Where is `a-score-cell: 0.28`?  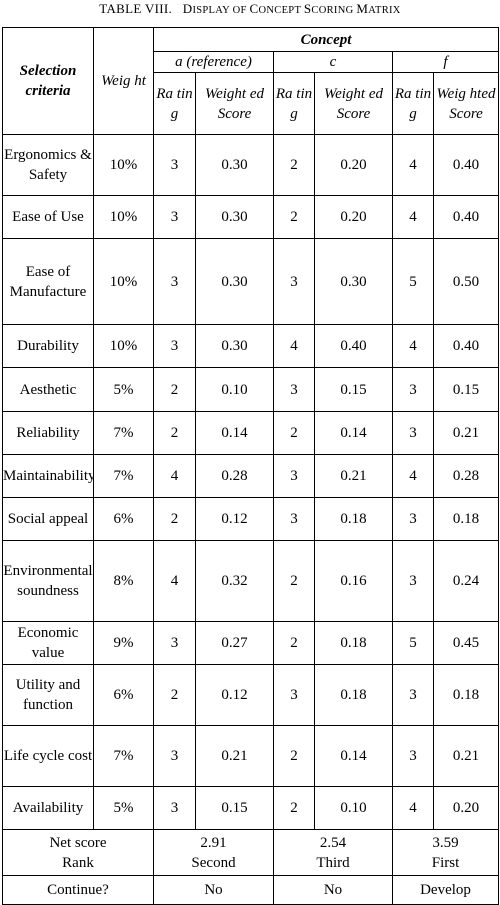 a-score-cell: 0.28 is located at coordinates (234, 476).